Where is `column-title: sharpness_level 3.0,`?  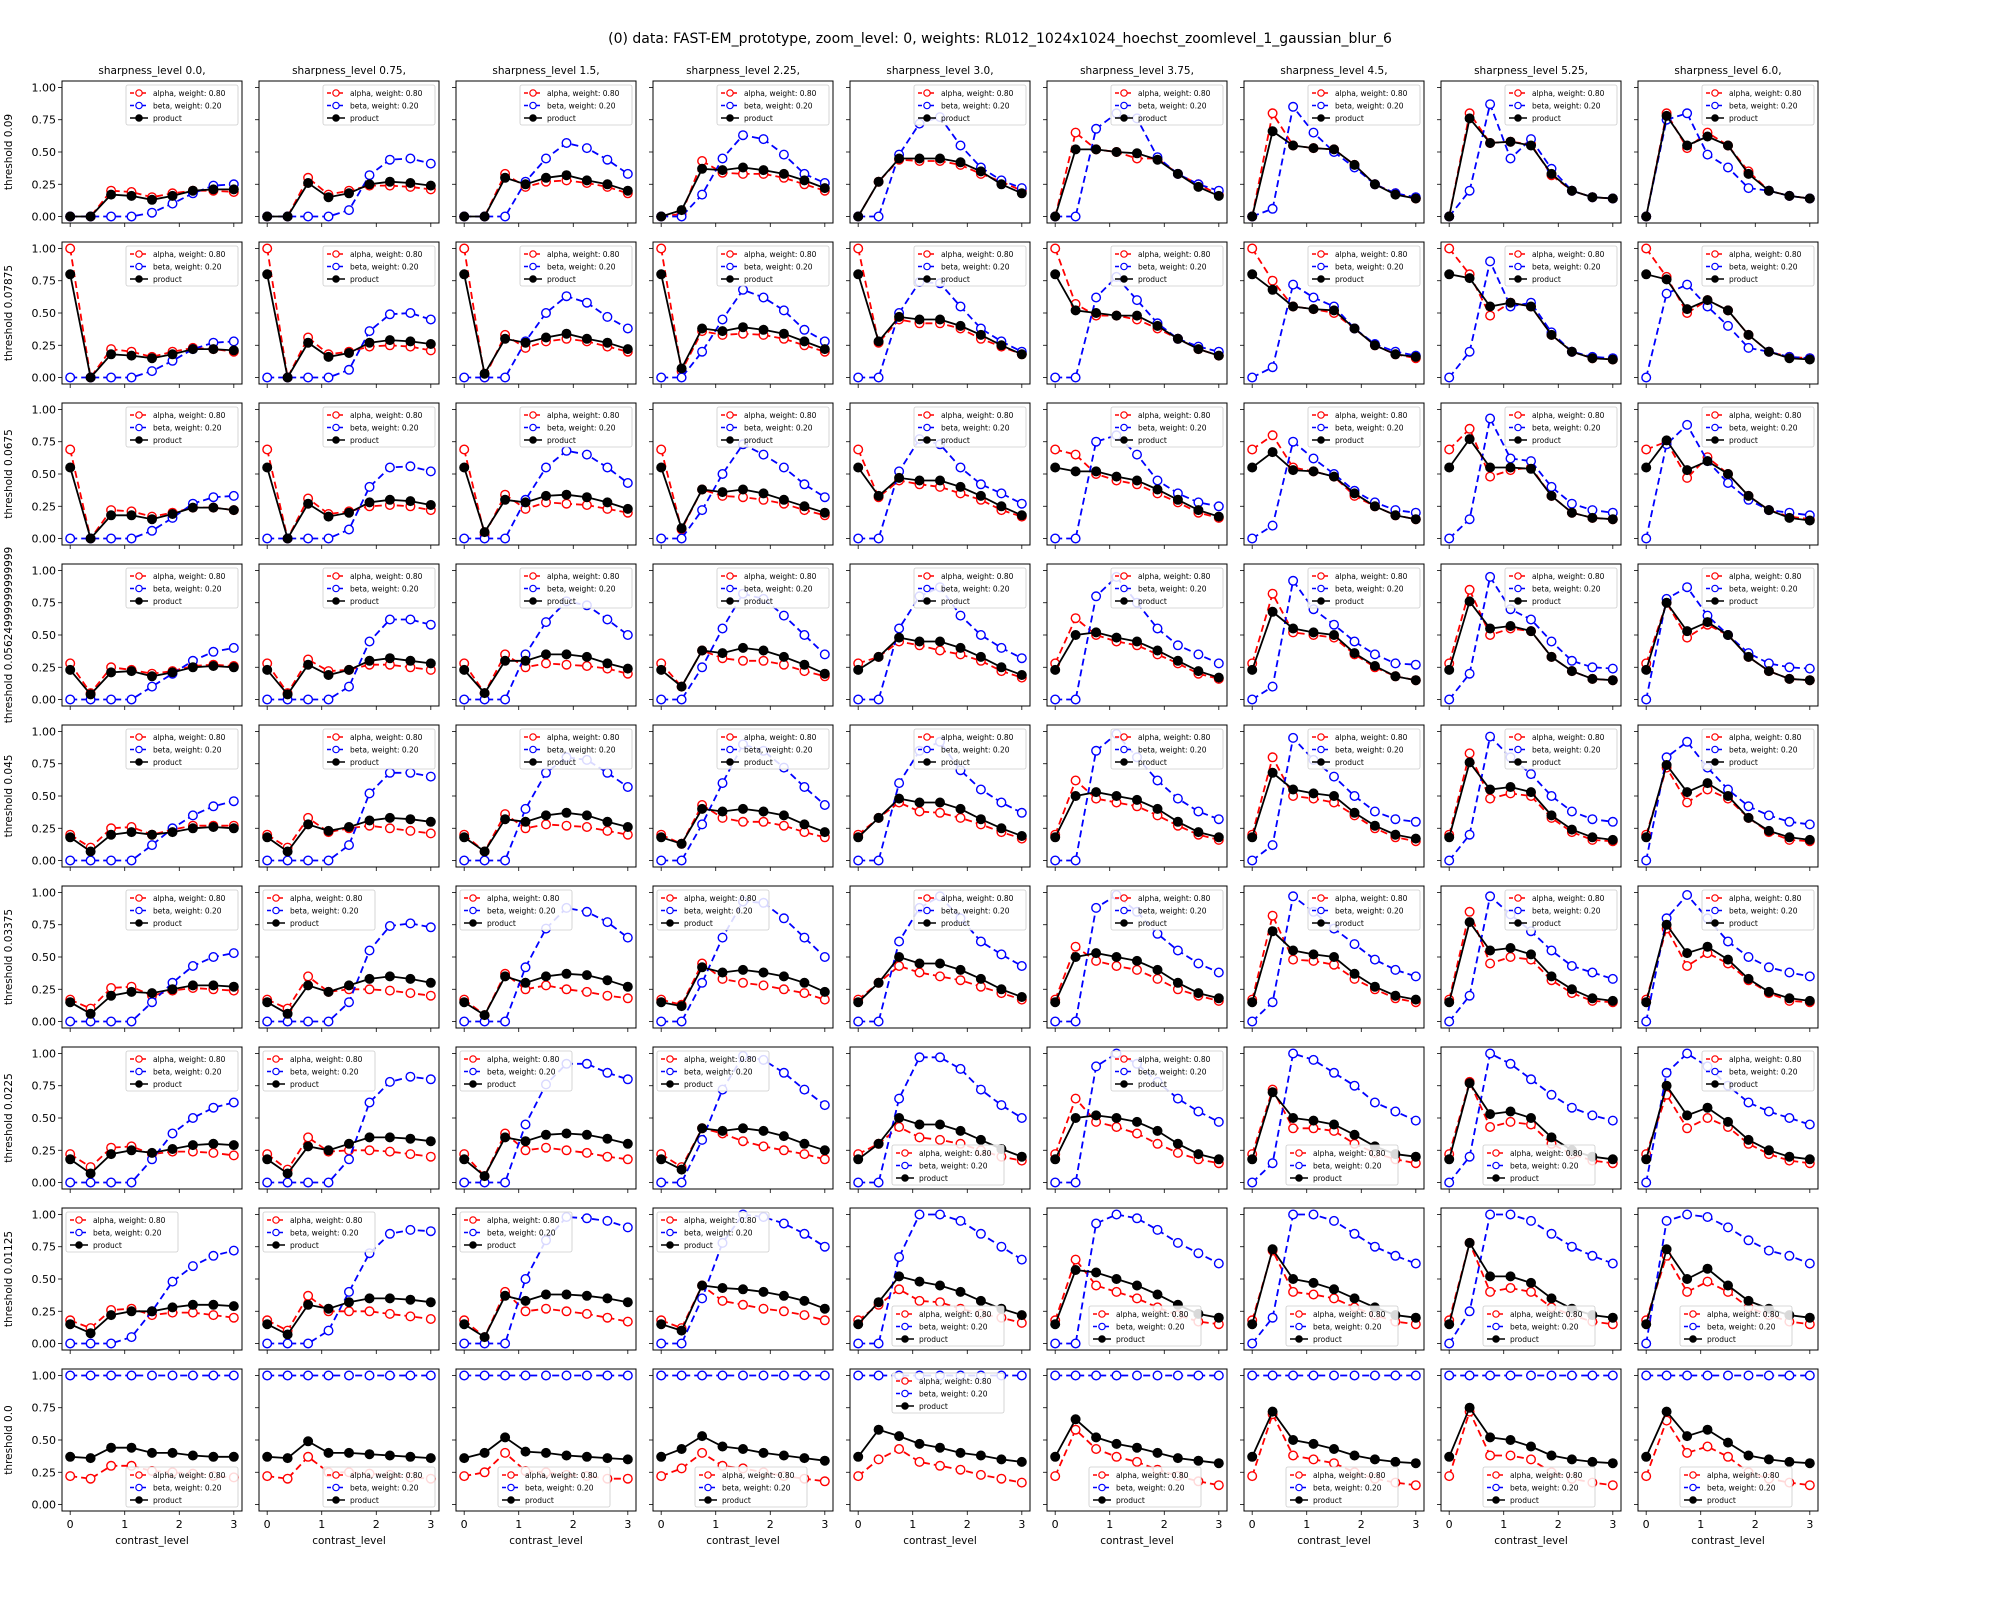
column-title: sharpness_level 3.0, is located at coordinates (939, 71).